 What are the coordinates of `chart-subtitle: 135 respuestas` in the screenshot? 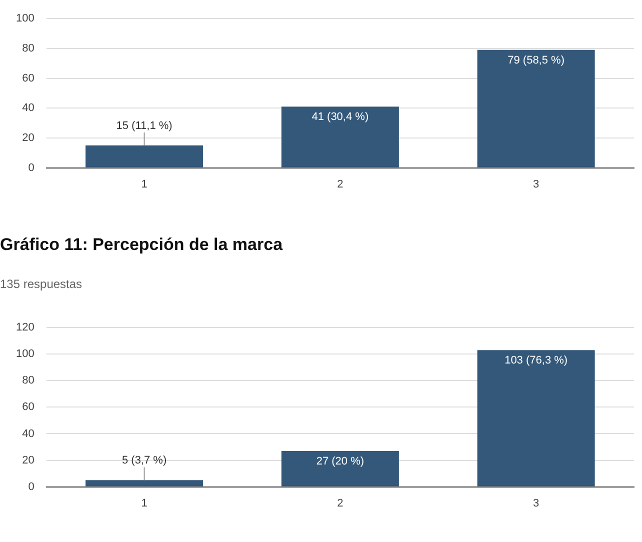 It's located at (42, 284).